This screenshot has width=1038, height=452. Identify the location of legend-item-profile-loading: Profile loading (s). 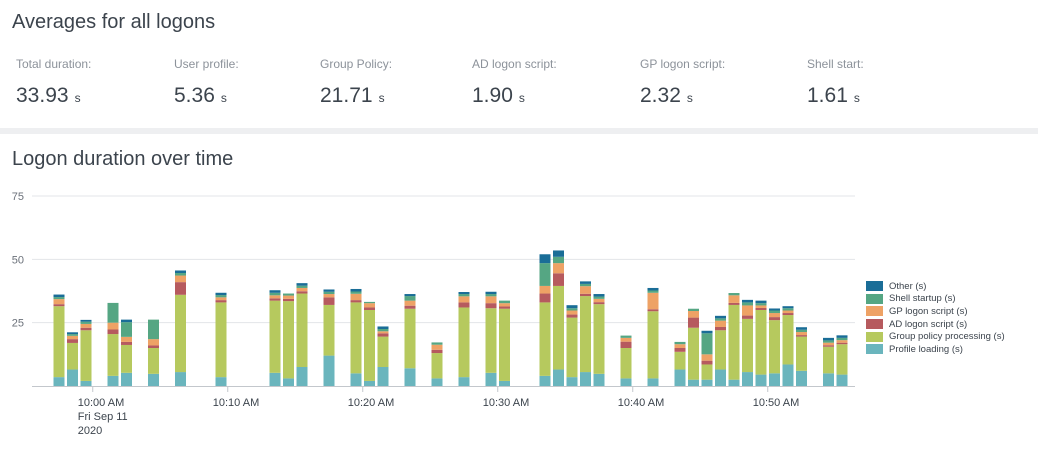
(935, 349).